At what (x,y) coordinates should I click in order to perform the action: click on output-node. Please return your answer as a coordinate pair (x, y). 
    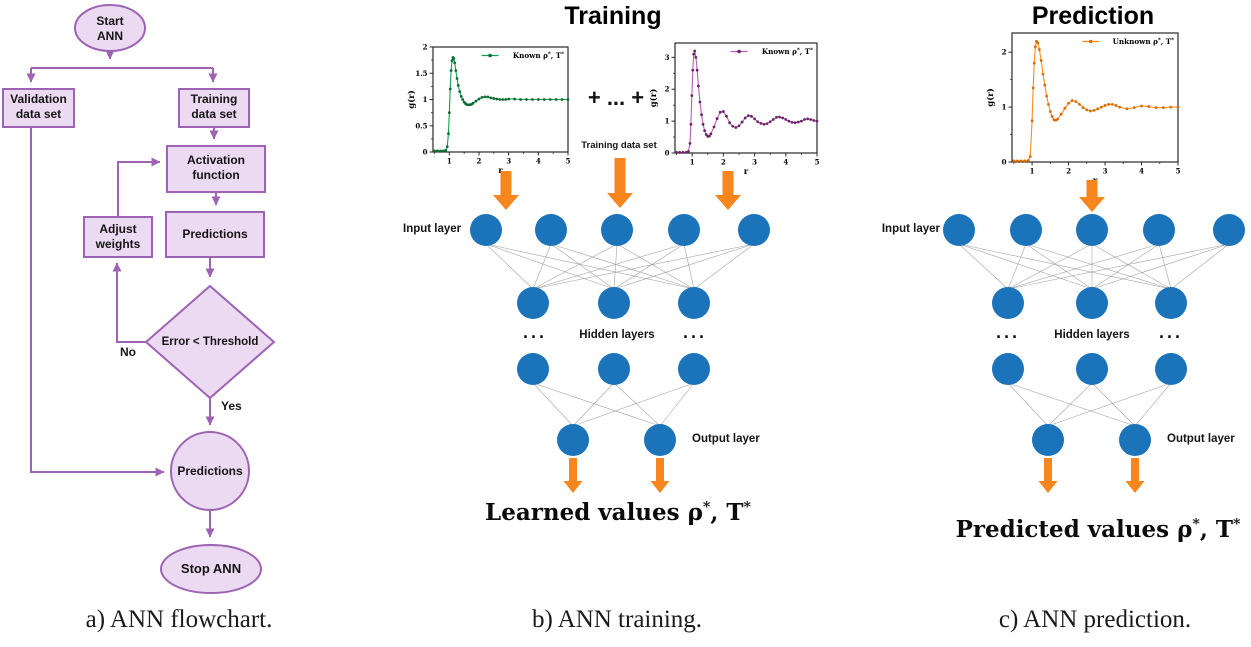
    Looking at the image, I should click on (1135, 440).